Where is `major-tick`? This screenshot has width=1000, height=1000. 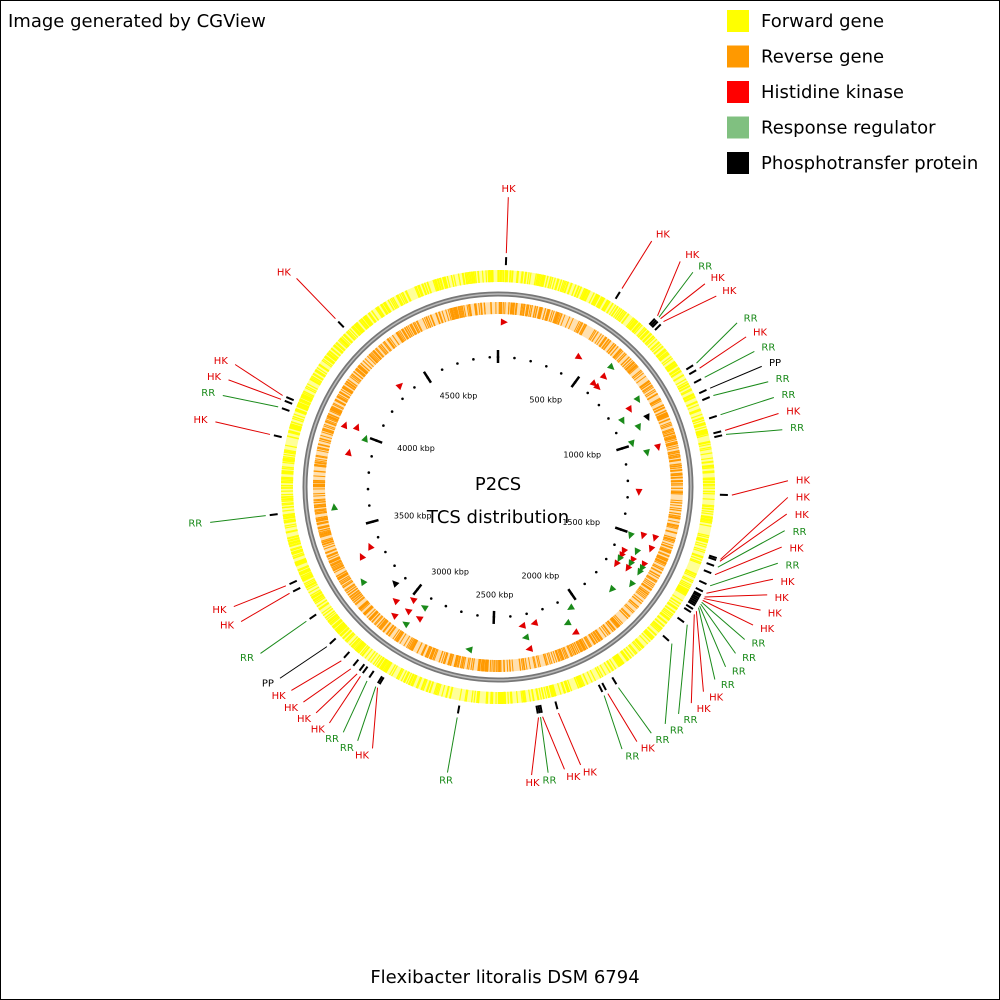
major-tick is located at coordinates (417, 589).